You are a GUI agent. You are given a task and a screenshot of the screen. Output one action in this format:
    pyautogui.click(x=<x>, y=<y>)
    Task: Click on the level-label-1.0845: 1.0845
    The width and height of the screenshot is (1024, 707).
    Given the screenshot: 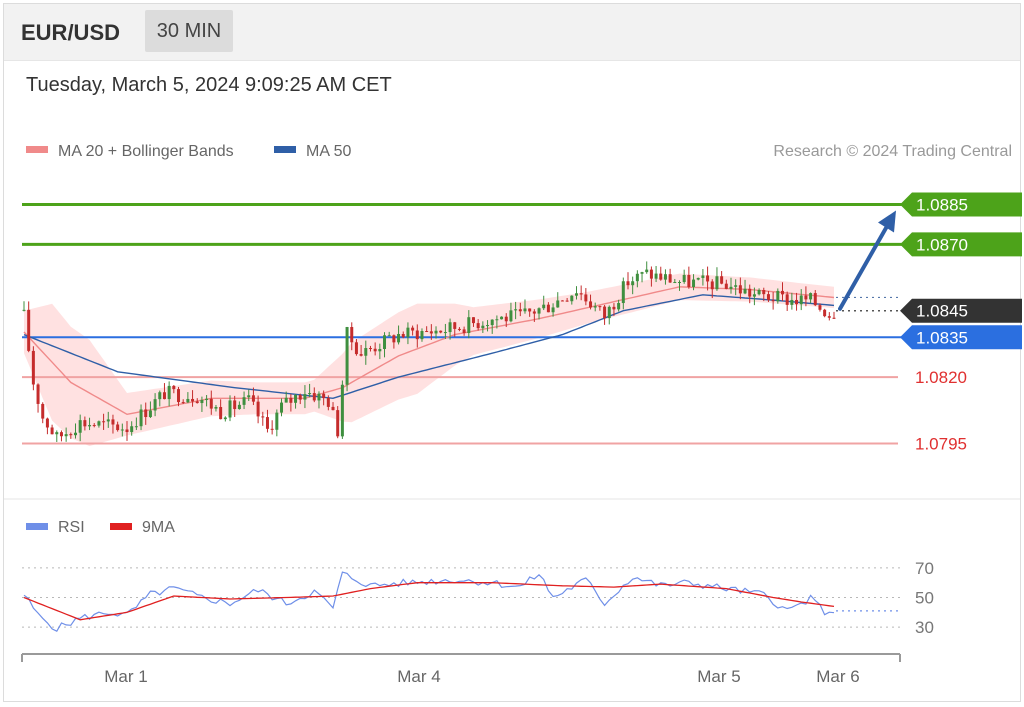 What is the action you would take?
    pyautogui.click(x=942, y=311)
    